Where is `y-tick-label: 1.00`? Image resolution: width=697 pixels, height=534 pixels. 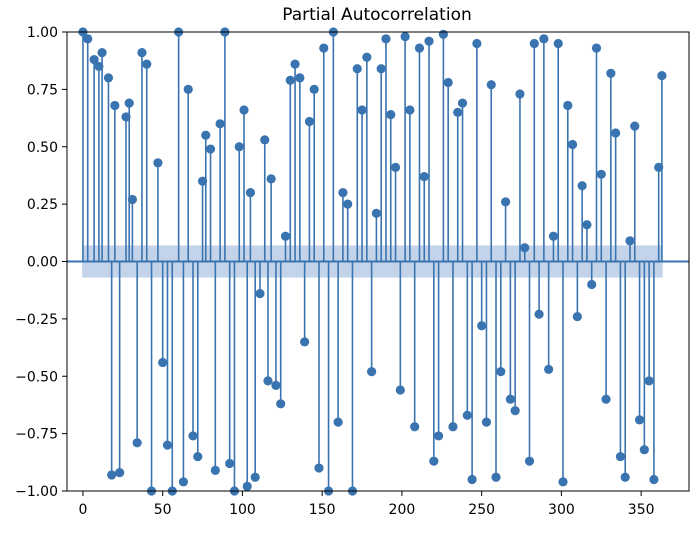
y-tick-label: 1.00 is located at coordinates (42, 33).